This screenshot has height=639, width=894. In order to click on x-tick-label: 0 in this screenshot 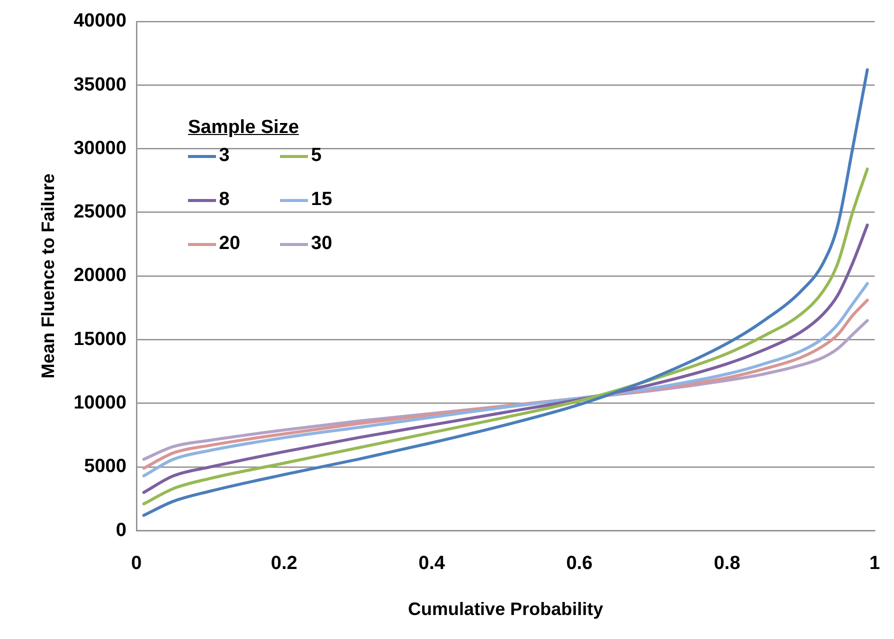, I will do `click(136, 563)`.